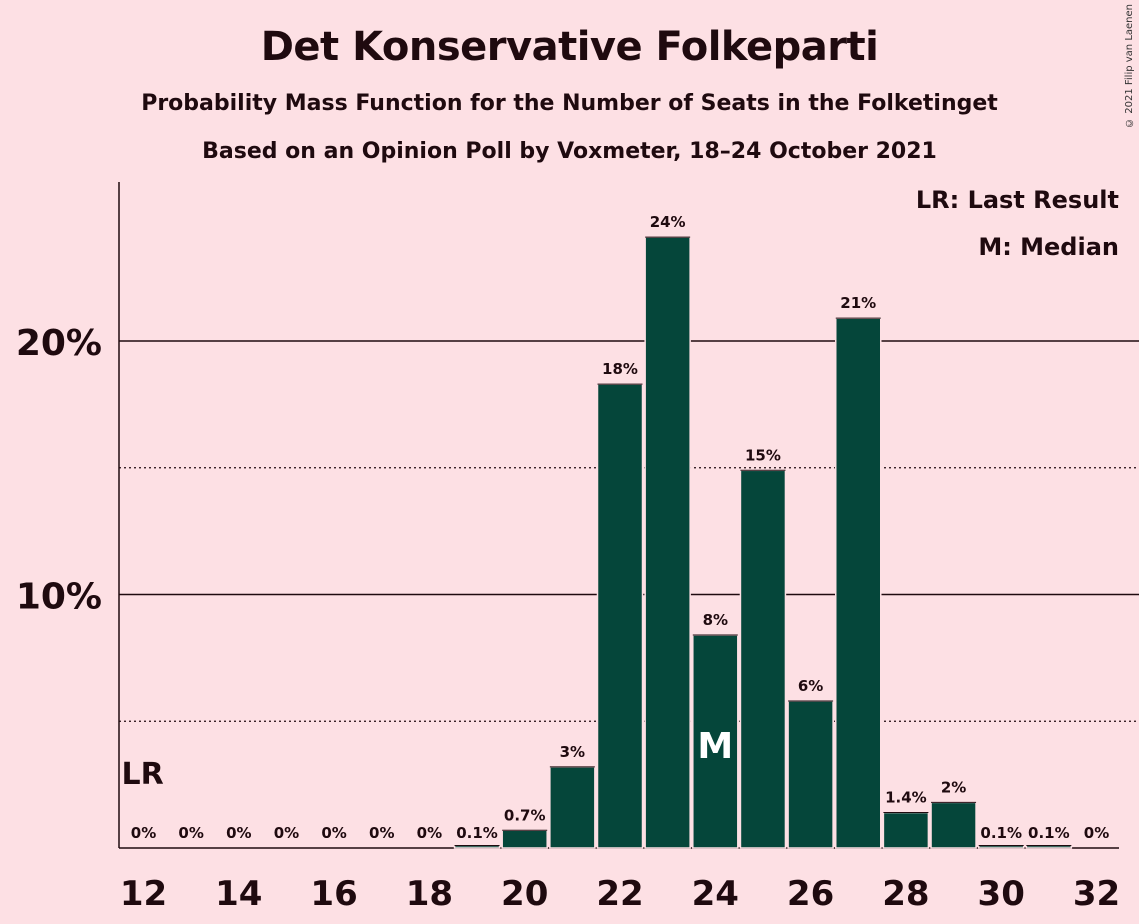 The height and width of the screenshot is (924, 1139). What do you see at coordinates (906, 798) in the screenshot?
I see `data-label: 1.4%` at bounding box center [906, 798].